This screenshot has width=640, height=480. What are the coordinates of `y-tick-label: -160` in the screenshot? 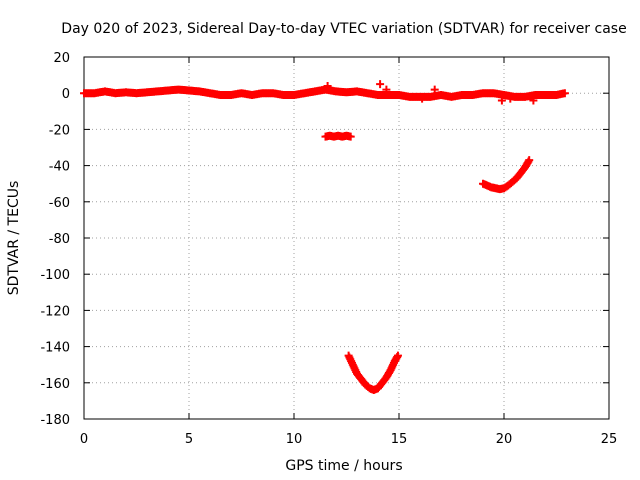 It's located at (55, 384).